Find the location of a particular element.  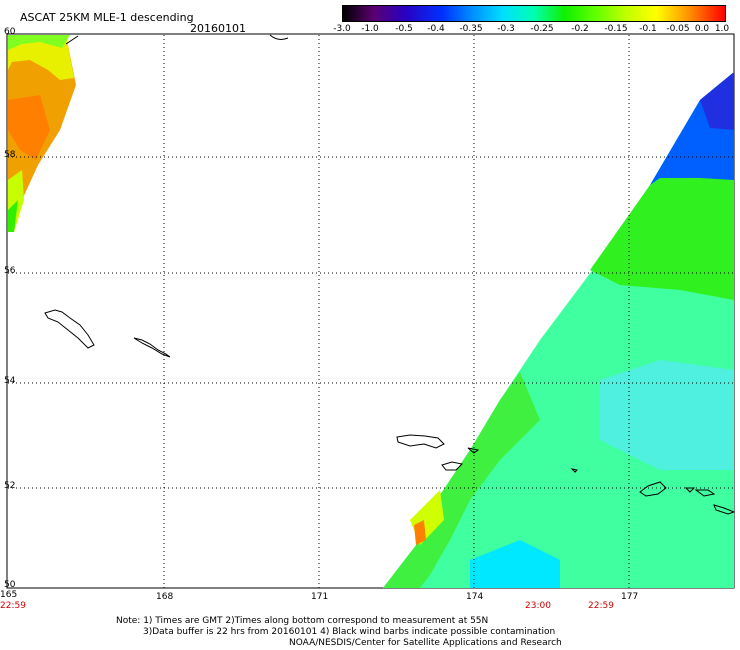

colorbar-label: 1.0 is located at coordinates (722, 29).